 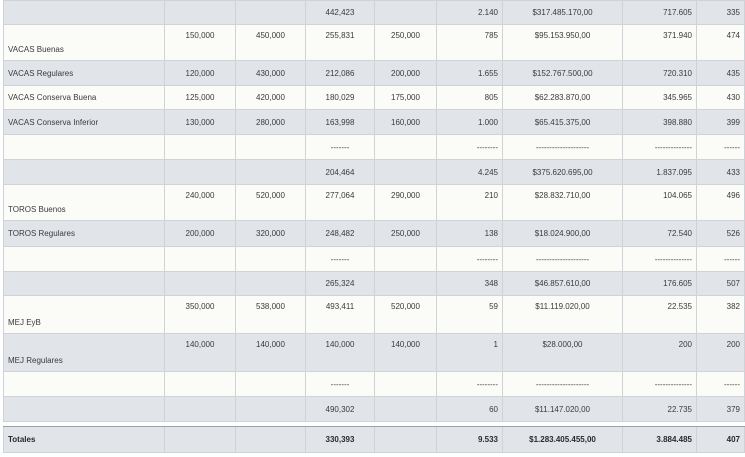 I want to click on row-cell-v5: 210, so click(x=469, y=202).